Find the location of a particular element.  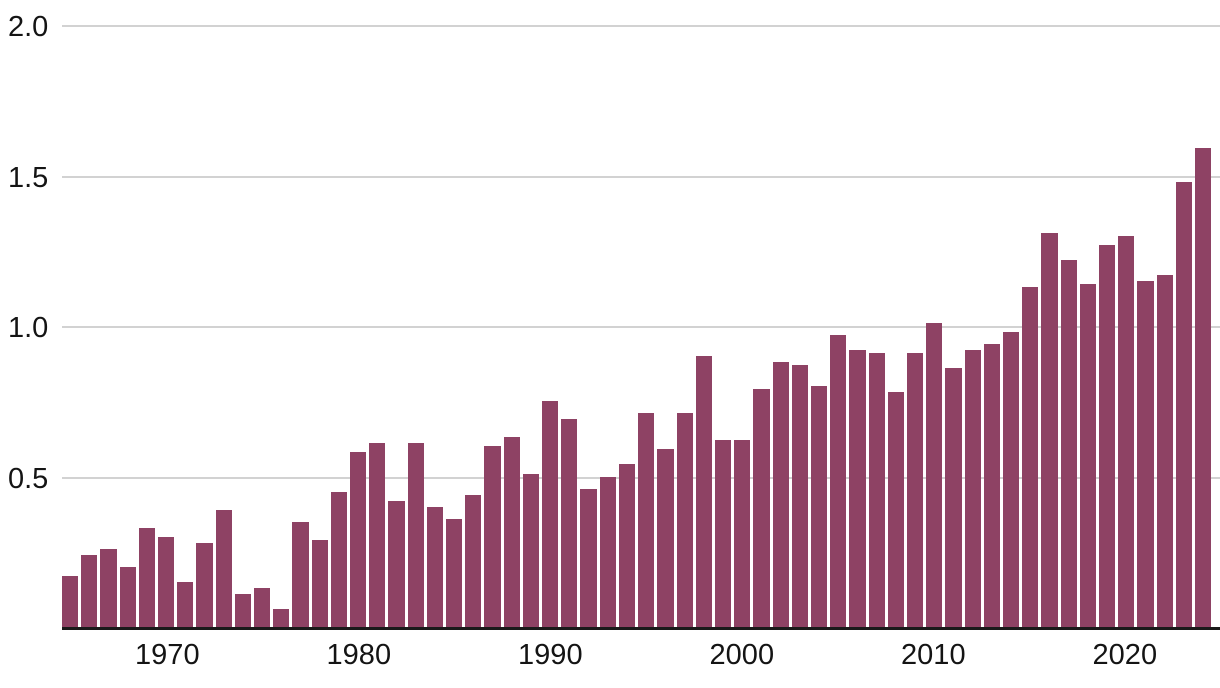

bar-2005 is located at coordinates (838, 481).